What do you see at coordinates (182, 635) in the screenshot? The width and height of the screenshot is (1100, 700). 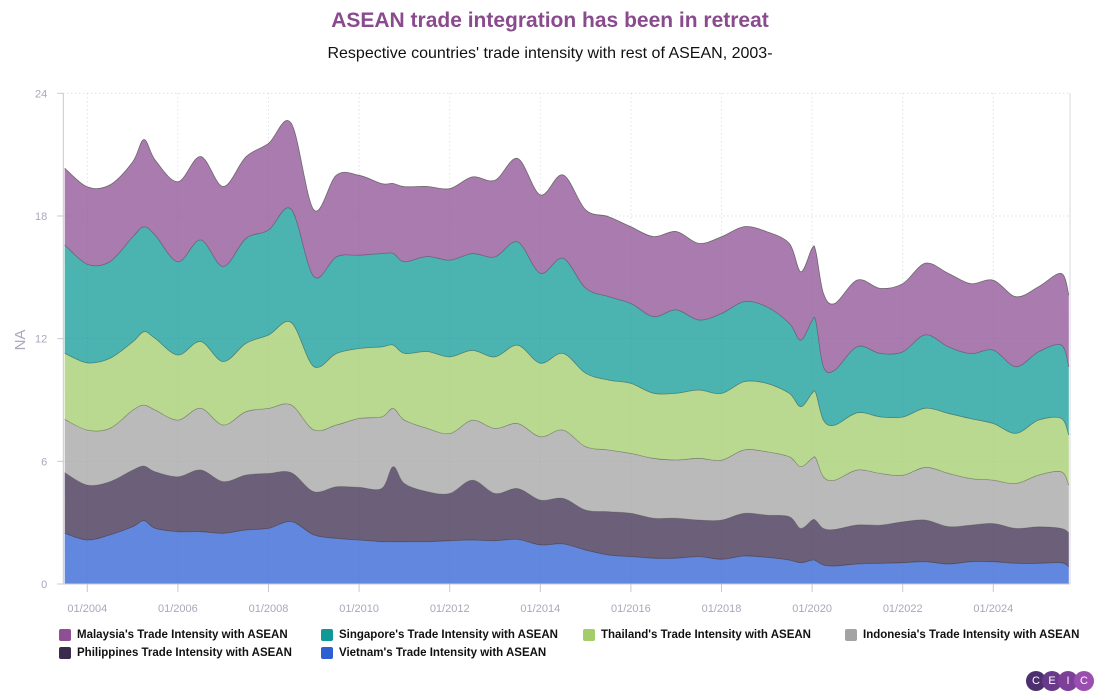 I see `legend-label: Malaysia's Trade Intensity with ASEAN` at bounding box center [182, 635].